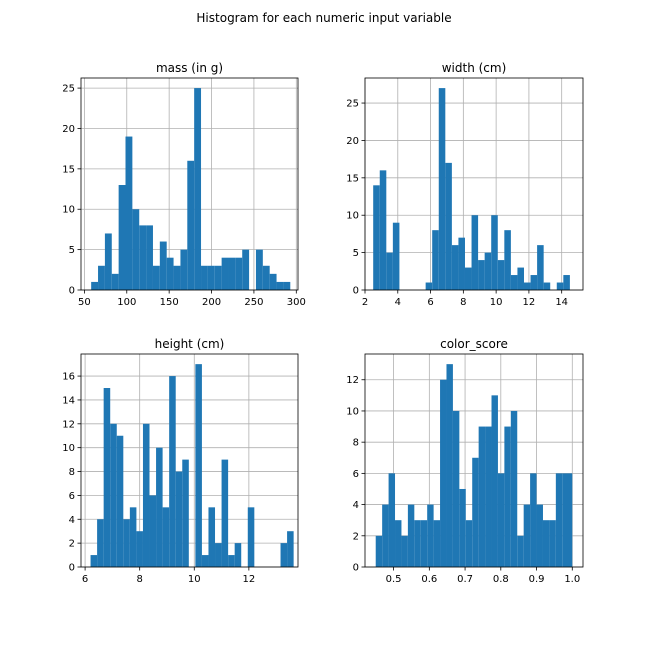  I want to click on x-tick-label: 8, so click(463, 302).